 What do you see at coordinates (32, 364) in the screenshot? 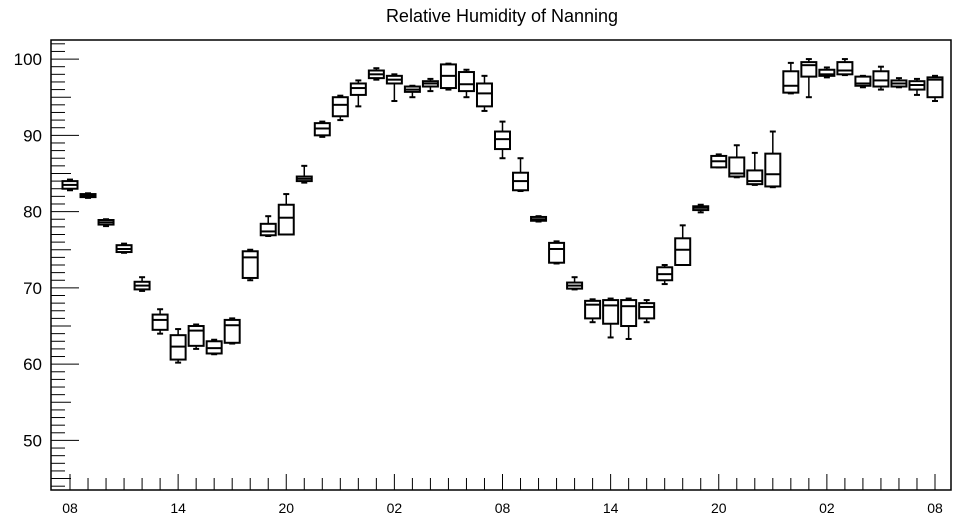
I see `y-tick-label: 60` at bounding box center [32, 364].